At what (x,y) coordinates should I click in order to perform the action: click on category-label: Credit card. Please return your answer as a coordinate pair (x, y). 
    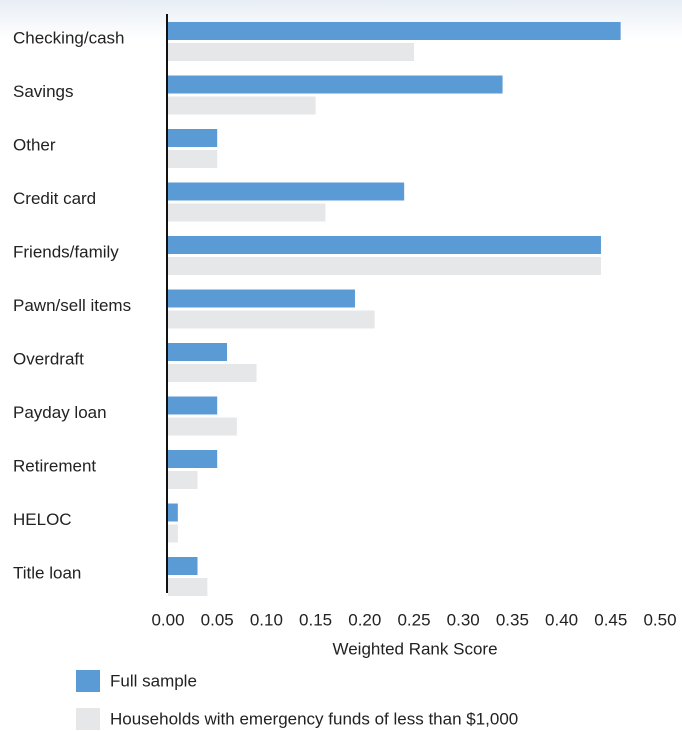
    Looking at the image, I should click on (54, 198).